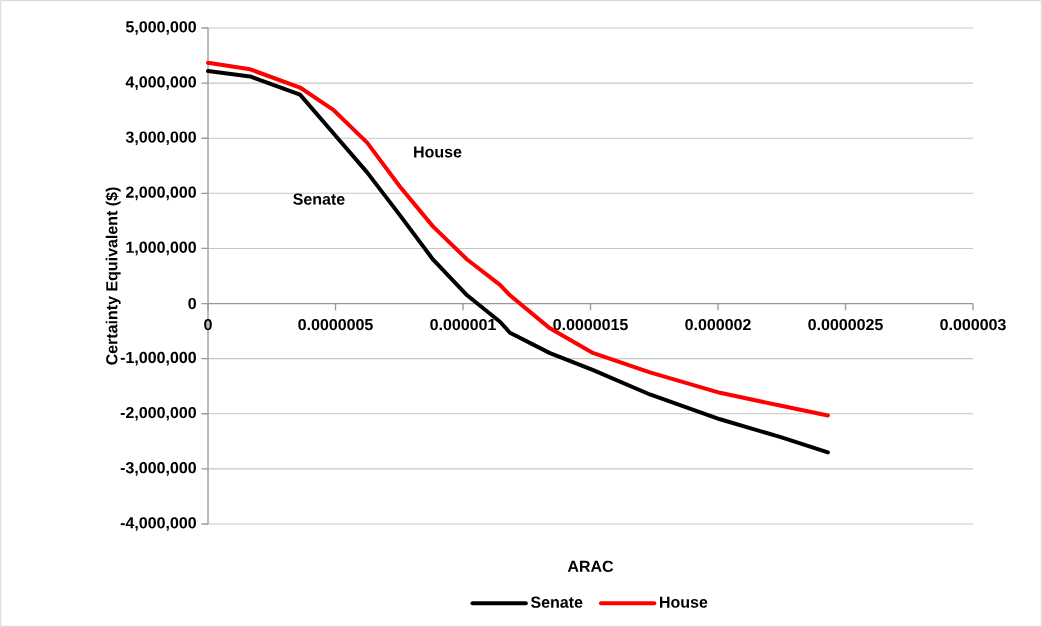  What do you see at coordinates (158, 358) in the screenshot?
I see `y-tick-label: -1,000,000` at bounding box center [158, 358].